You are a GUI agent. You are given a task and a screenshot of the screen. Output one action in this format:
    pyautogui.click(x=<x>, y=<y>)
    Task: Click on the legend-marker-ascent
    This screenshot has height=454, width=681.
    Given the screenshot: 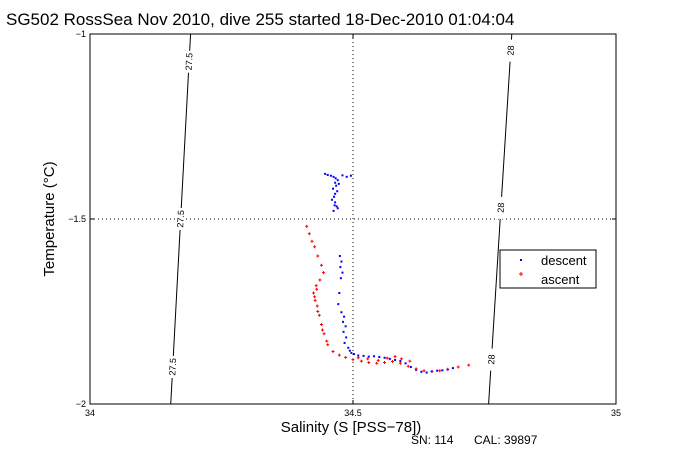 What is the action you would take?
    pyautogui.click(x=521, y=274)
    